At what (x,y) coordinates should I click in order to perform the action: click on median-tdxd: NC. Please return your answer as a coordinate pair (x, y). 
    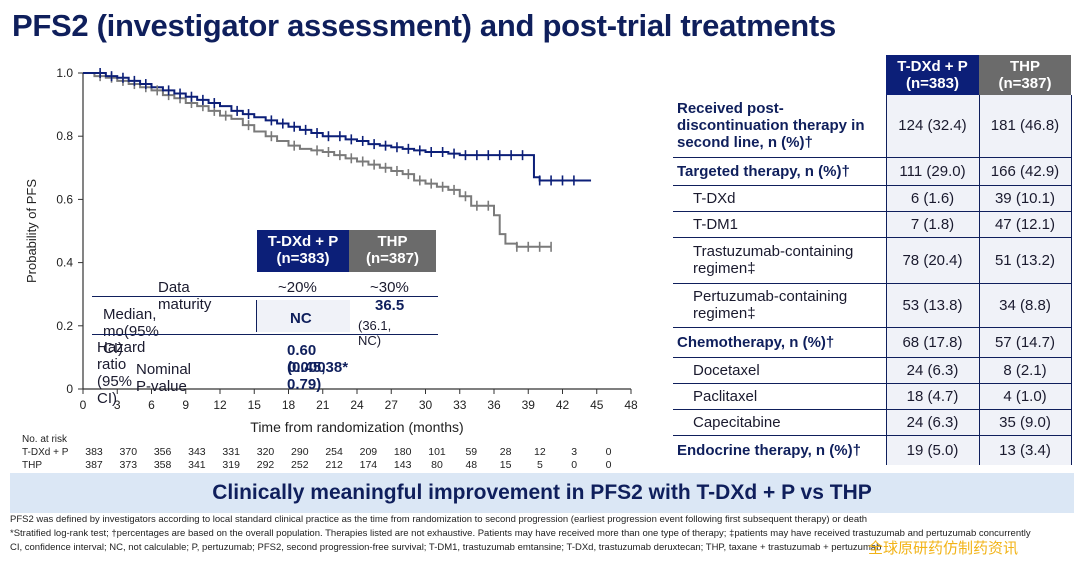
    Looking at the image, I should click on (301, 318).